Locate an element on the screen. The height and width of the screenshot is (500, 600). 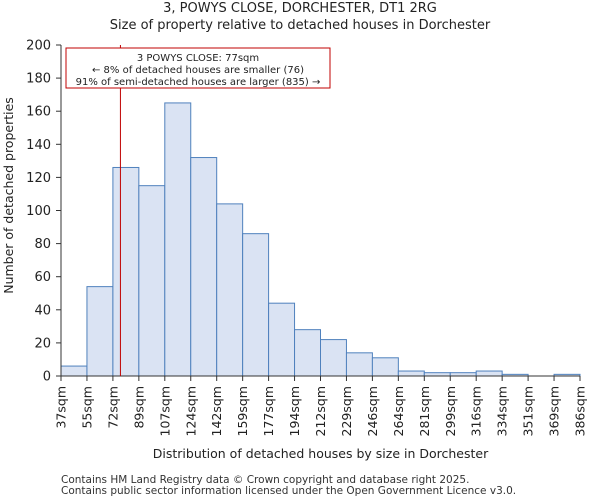
y-axis-label: Number of detached properties is located at coordinates (8, 195).